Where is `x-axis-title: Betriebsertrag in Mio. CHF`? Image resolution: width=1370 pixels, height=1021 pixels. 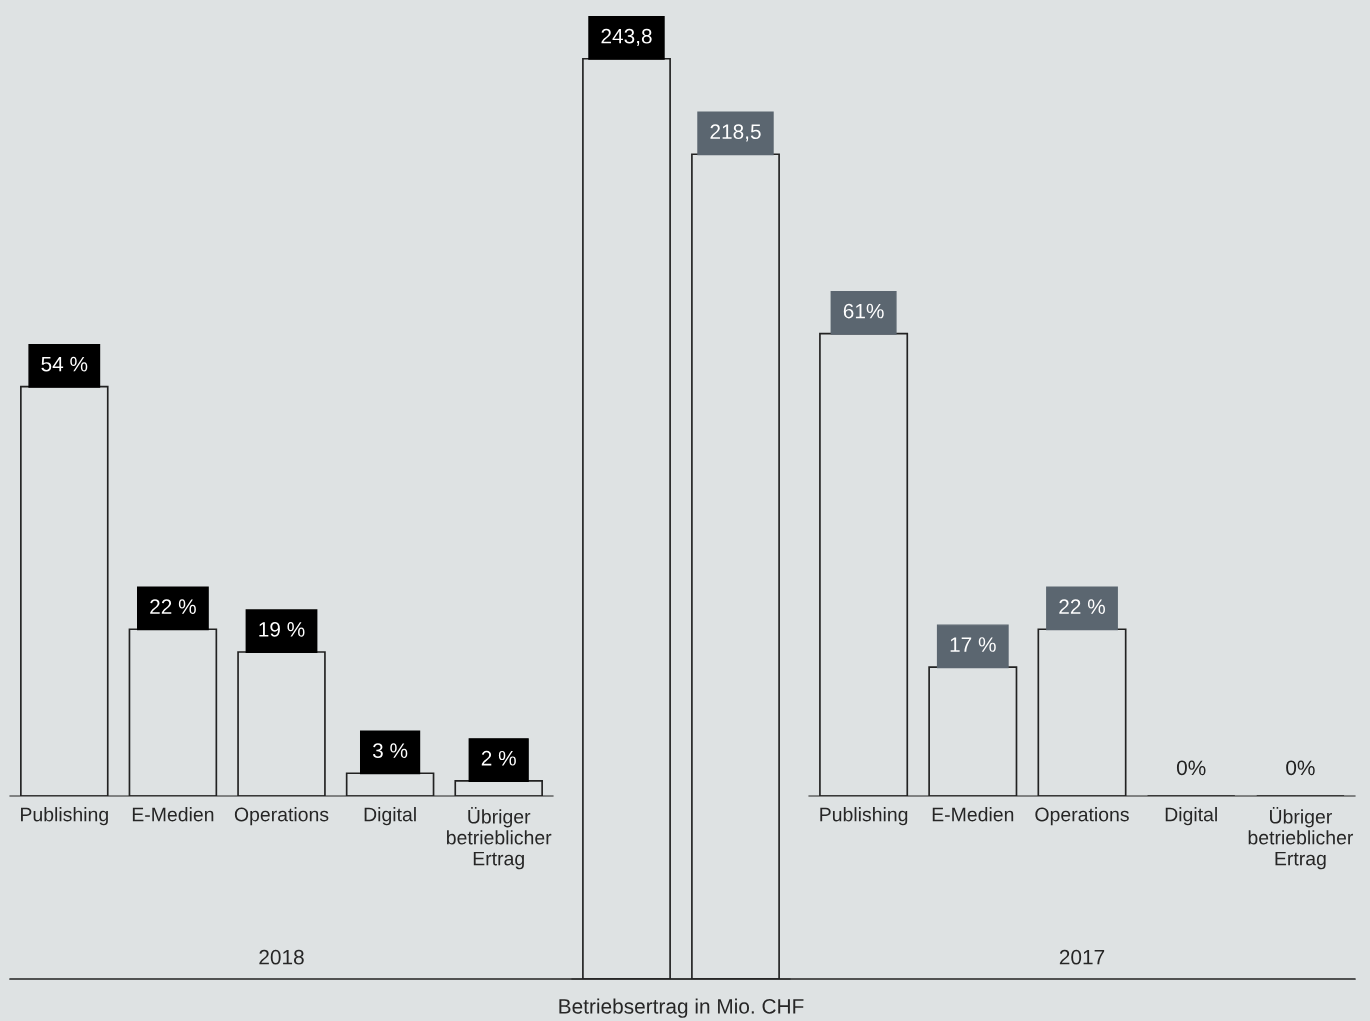
x-axis-title: Betriebsertrag in Mio. CHF is located at coordinates (681, 1008).